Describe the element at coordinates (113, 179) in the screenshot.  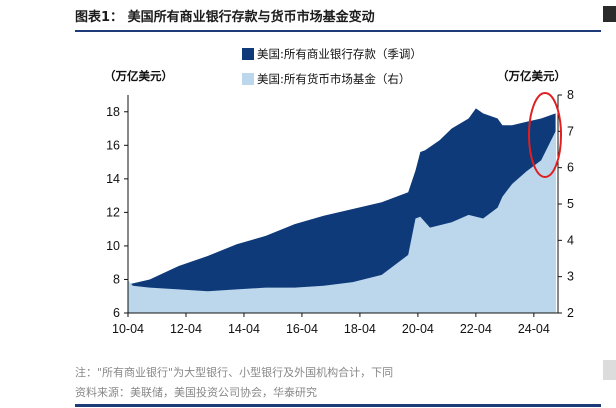
I see `left-tick-label: 14` at that location.